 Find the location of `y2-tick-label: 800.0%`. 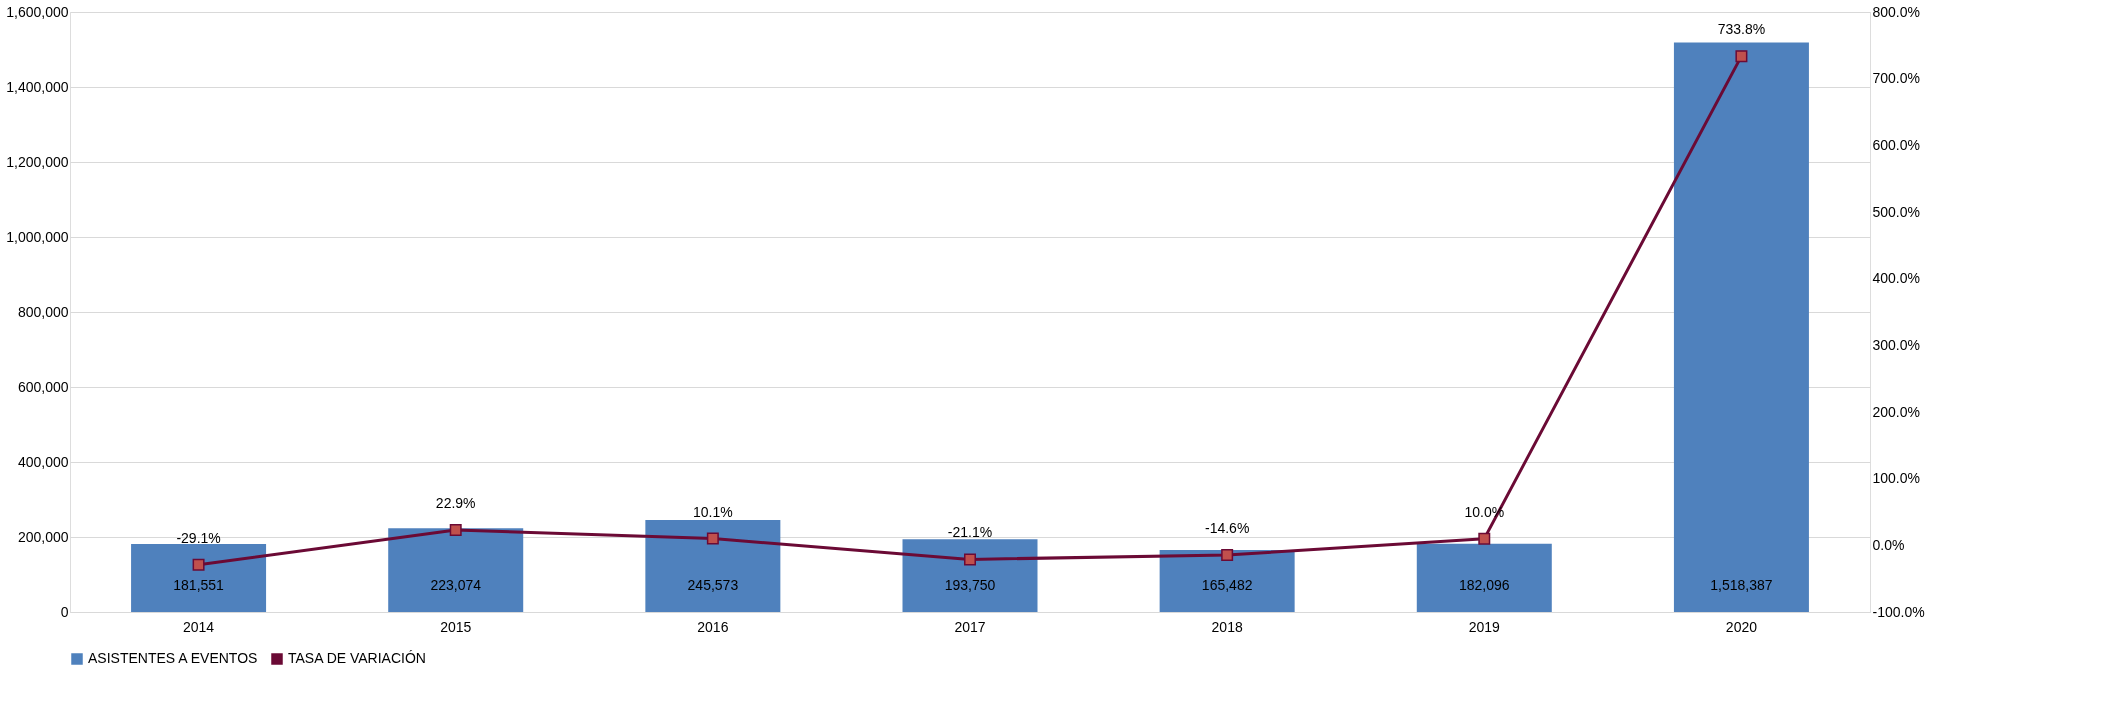

y2-tick-label: 800.0% is located at coordinates (1896, 11).